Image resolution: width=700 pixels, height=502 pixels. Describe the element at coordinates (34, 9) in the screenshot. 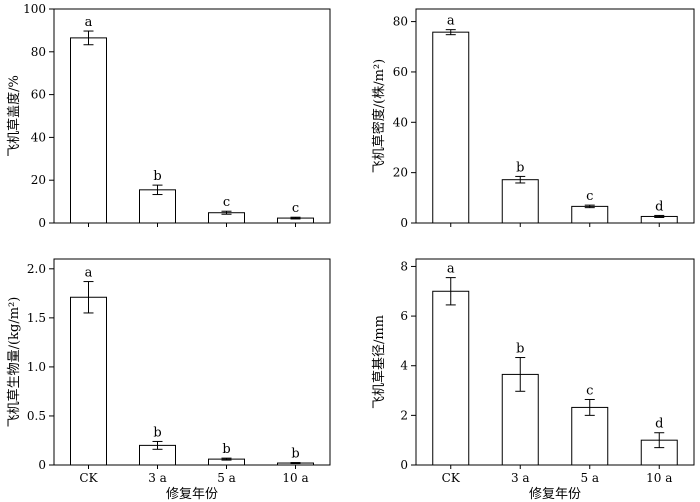

I see `y-tick-label: 100` at that location.